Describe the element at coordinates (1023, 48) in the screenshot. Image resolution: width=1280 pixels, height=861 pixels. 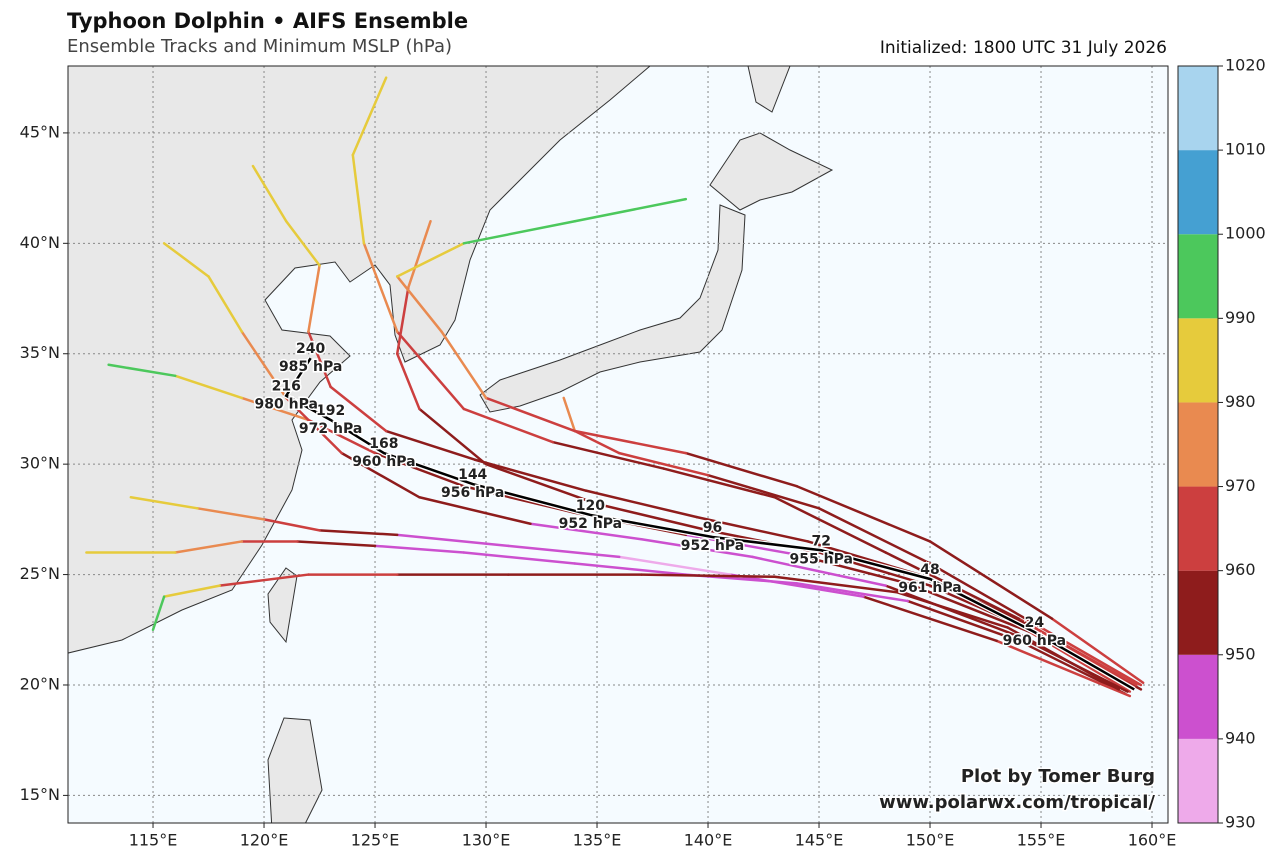
I see `init-time: Initialized: 1800 UTC 31 July 2026` at that location.